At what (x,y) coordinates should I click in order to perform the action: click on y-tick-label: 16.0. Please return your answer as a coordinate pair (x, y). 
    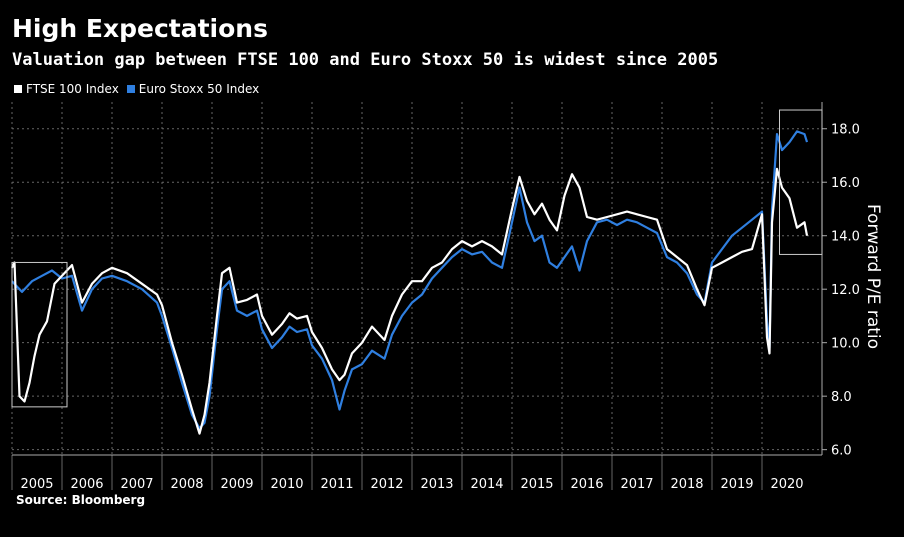
    Looking at the image, I should click on (845, 183).